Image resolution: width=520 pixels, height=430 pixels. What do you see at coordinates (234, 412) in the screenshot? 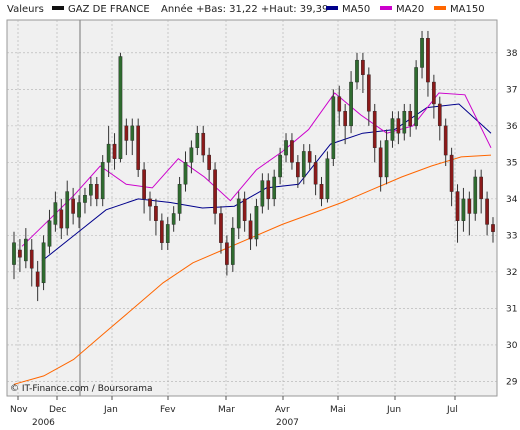
I see `x-axis: Nov Dec Jan Fev Mar Avr Mai Jun Jul 2006 2007` at bounding box center [234, 412].